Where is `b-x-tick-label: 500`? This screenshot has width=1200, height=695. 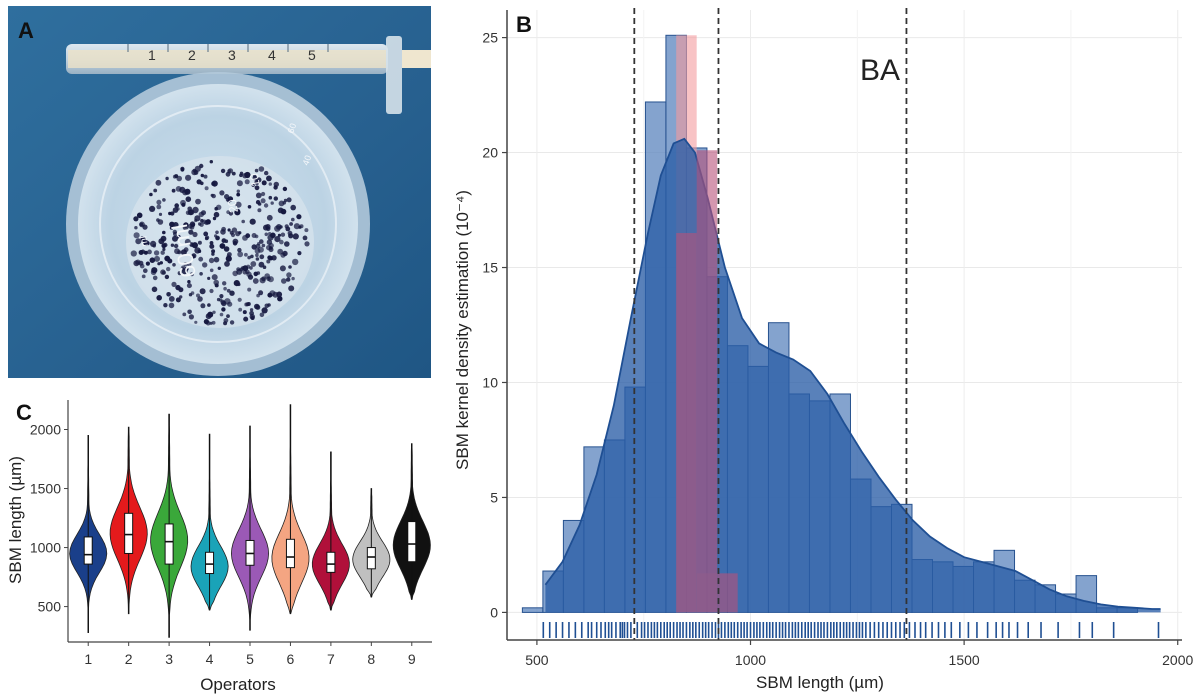
b-x-tick-label: 500 is located at coordinates (537, 660).